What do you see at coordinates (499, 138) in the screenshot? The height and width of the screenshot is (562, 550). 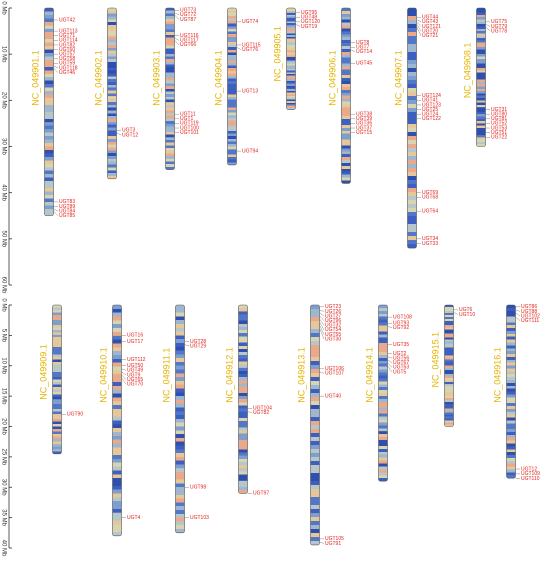 I see `gene-label: UGT22` at bounding box center [499, 138].